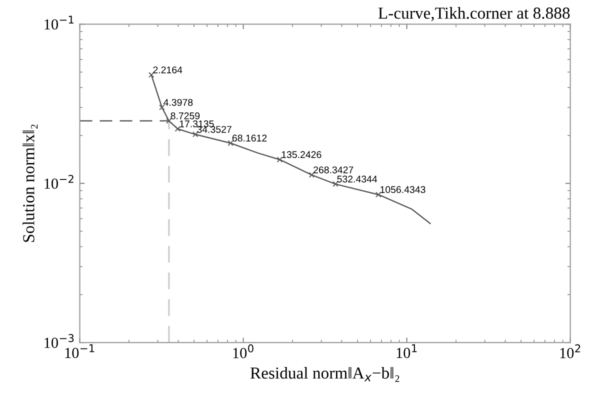 The image size is (591, 403). What do you see at coordinates (325, 374) in the screenshot?
I see `x-axis-title: Residual norm‖A$_{x}$−b‖₂` at bounding box center [325, 374].